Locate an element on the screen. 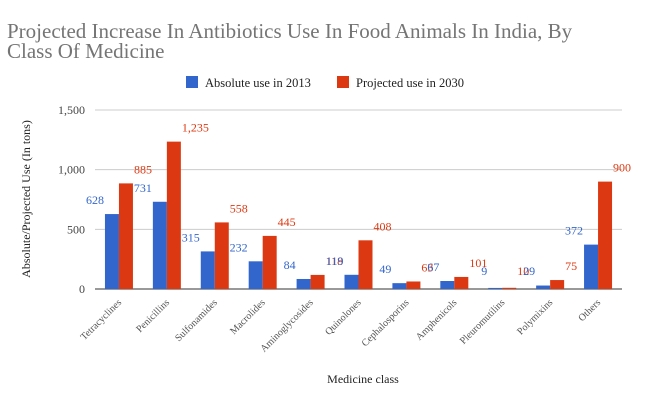 The width and height of the screenshot is (654, 404). category-label: Cephalosporins is located at coordinates (386, 323).